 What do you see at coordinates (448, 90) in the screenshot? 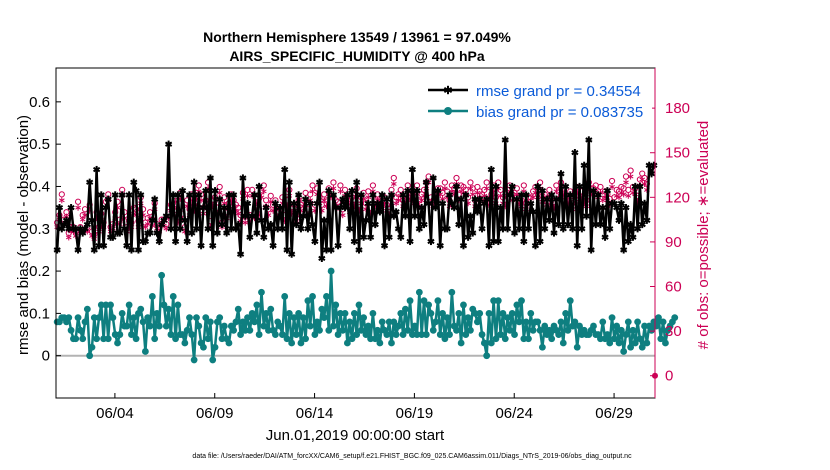
I see `legend-rmse-star` at bounding box center [448, 90].